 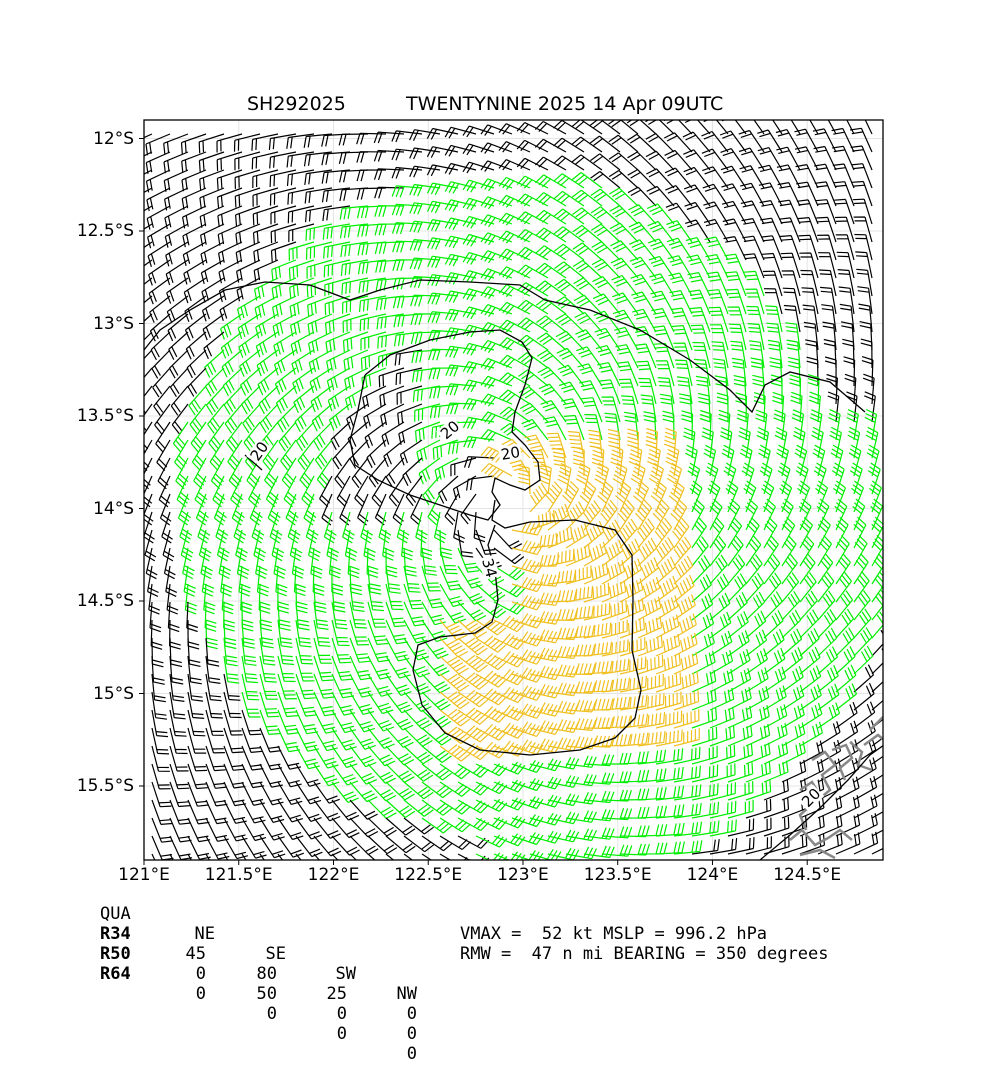 I want to click on radii-header-nw: NW, so click(x=406, y=994).